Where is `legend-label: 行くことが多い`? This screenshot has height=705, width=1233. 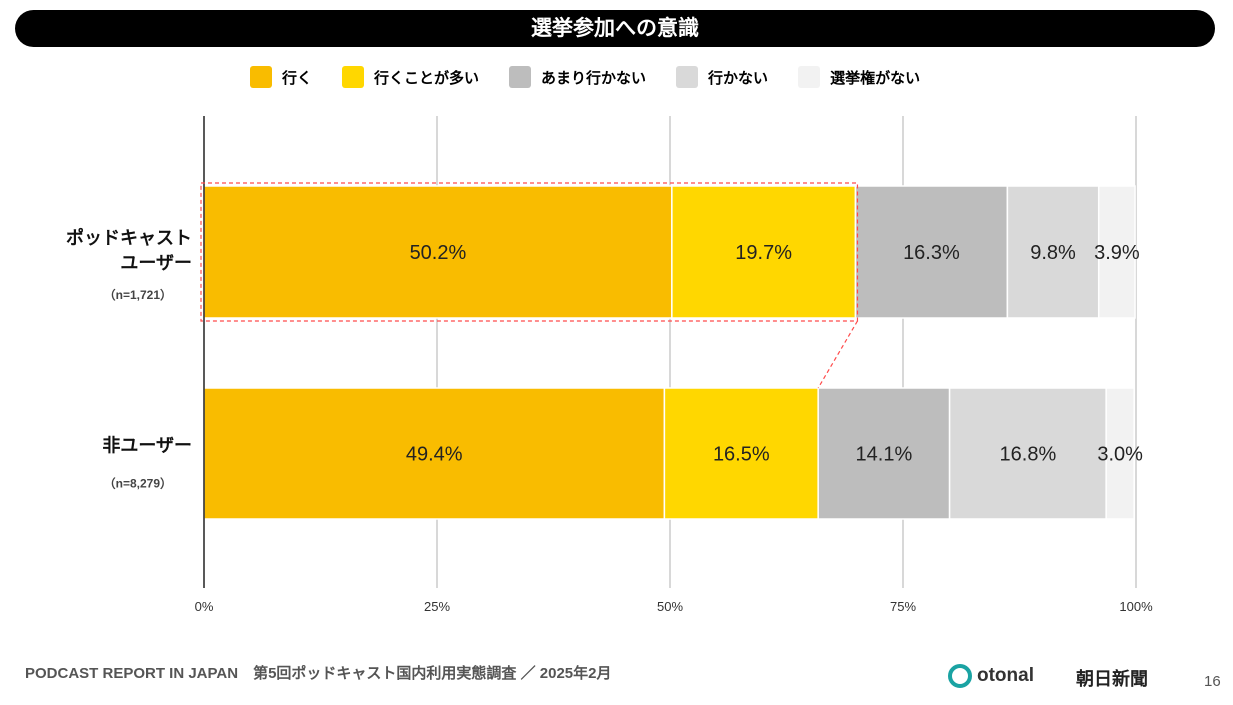
legend-label: 行くことが多い is located at coordinates (427, 78).